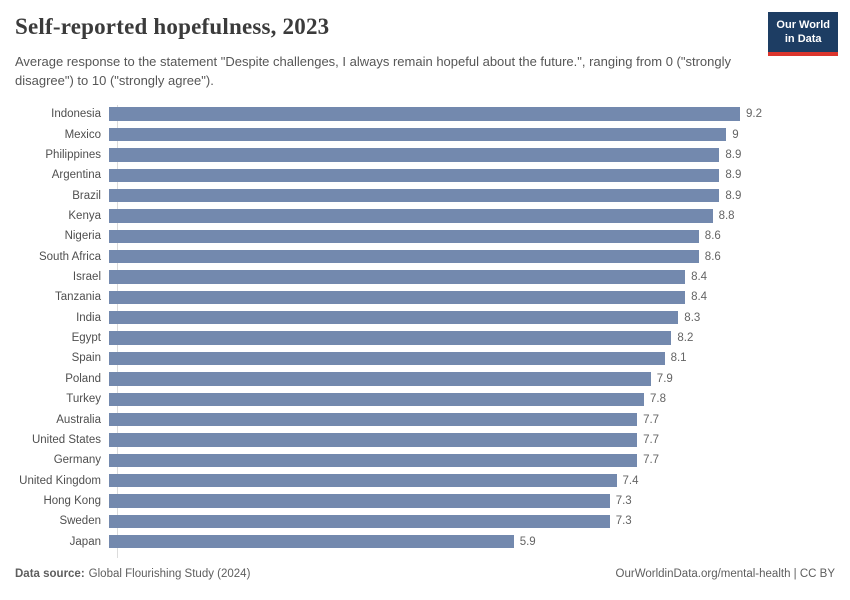  I want to click on owid-logo-line1: Our World, so click(803, 25).